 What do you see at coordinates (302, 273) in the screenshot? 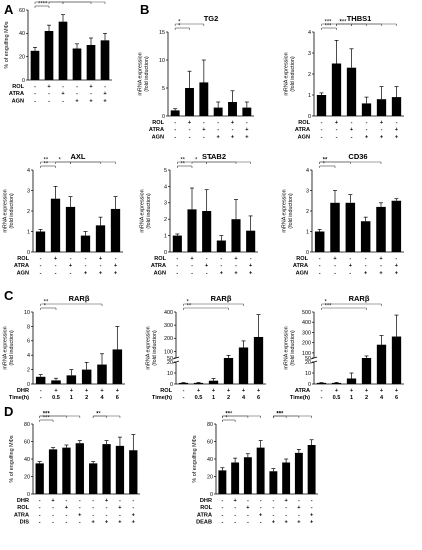
I see `row-label-cd36: AGN` at bounding box center [302, 273].